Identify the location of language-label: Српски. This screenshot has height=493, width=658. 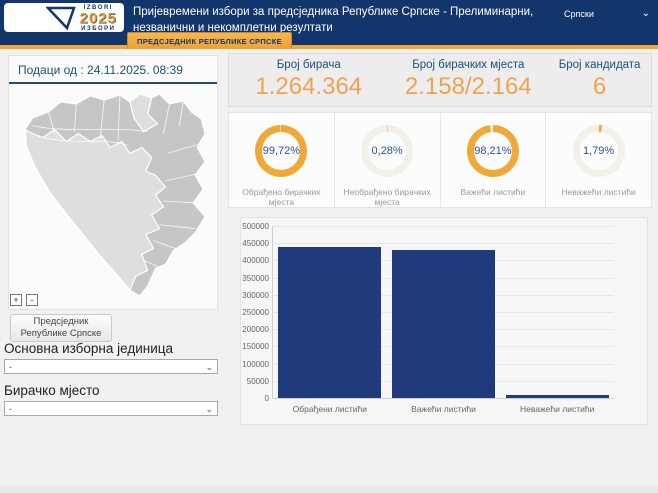
(579, 14).